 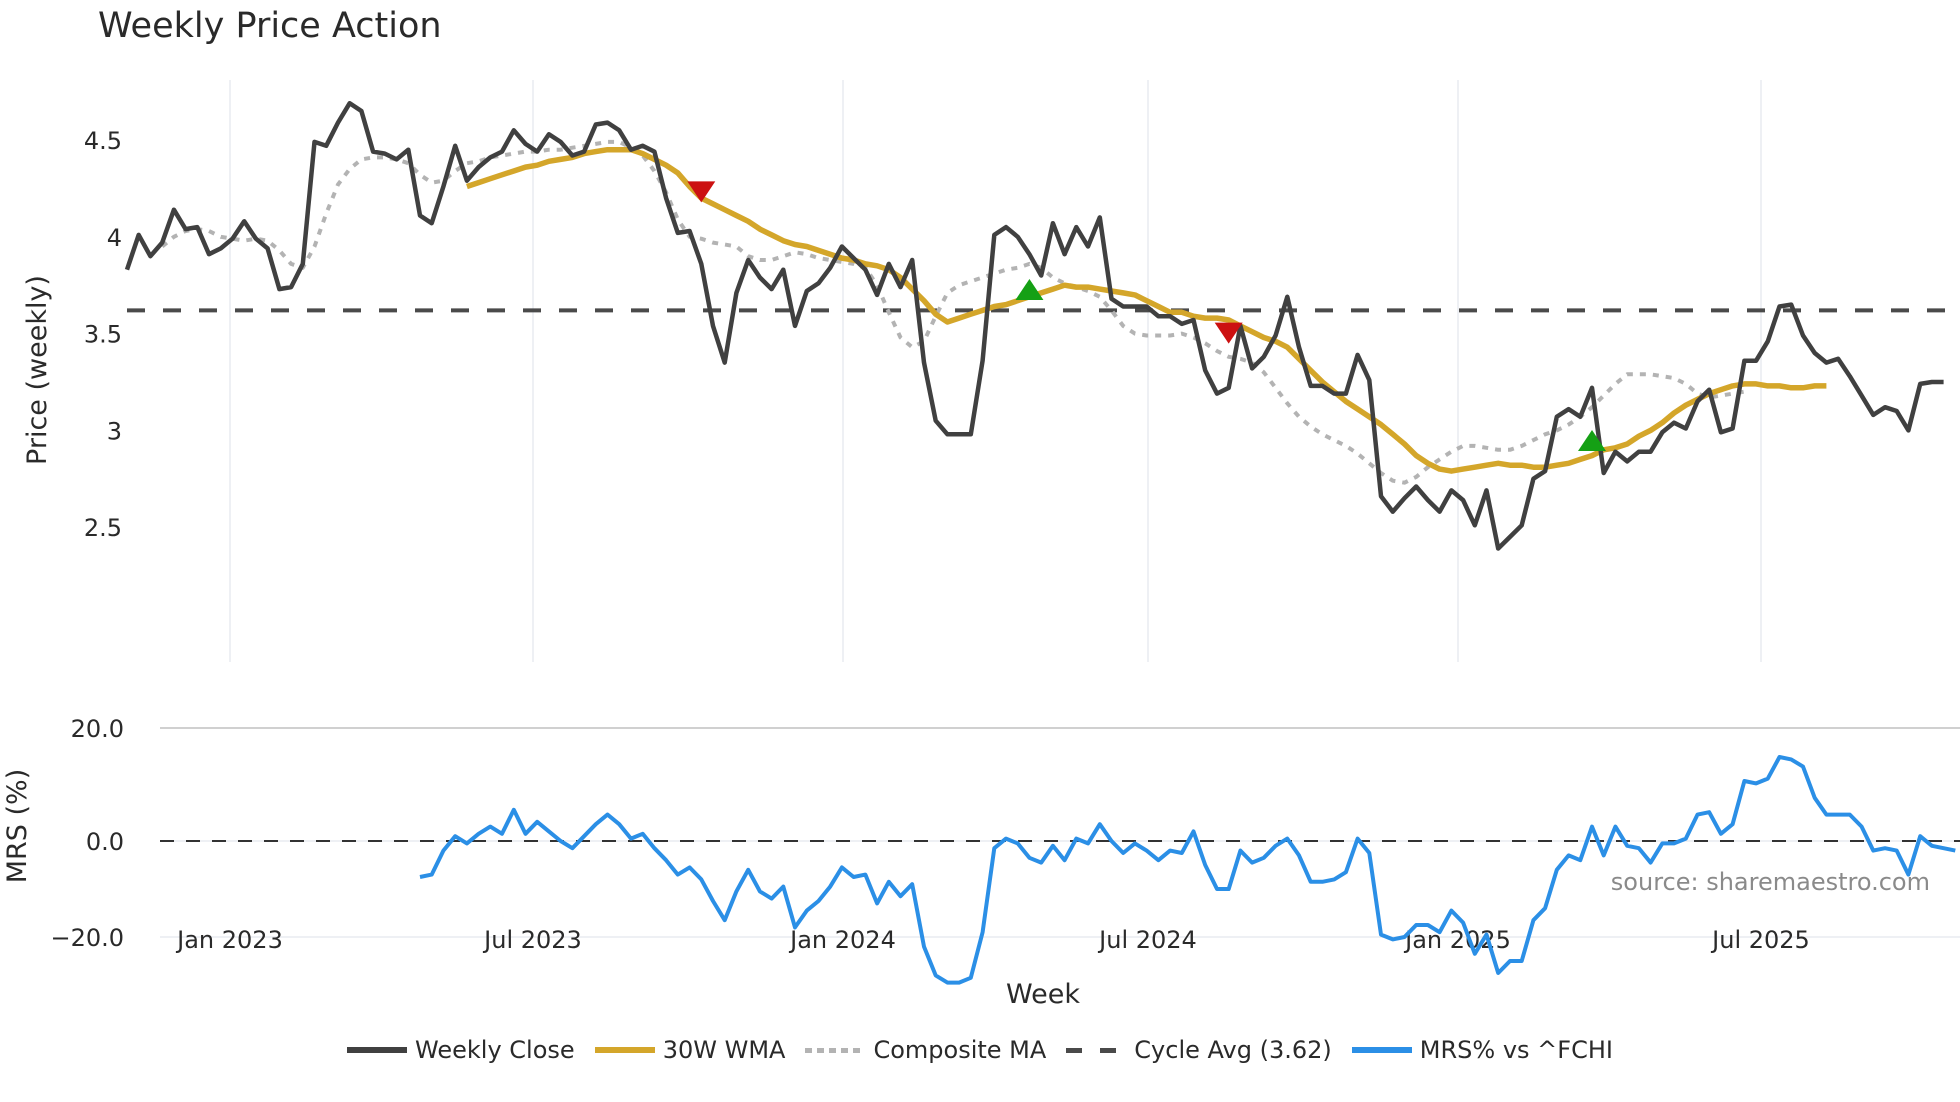 What do you see at coordinates (1043, 994) in the screenshot?
I see `x-axis-title: Week` at bounding box center [1043, 994].